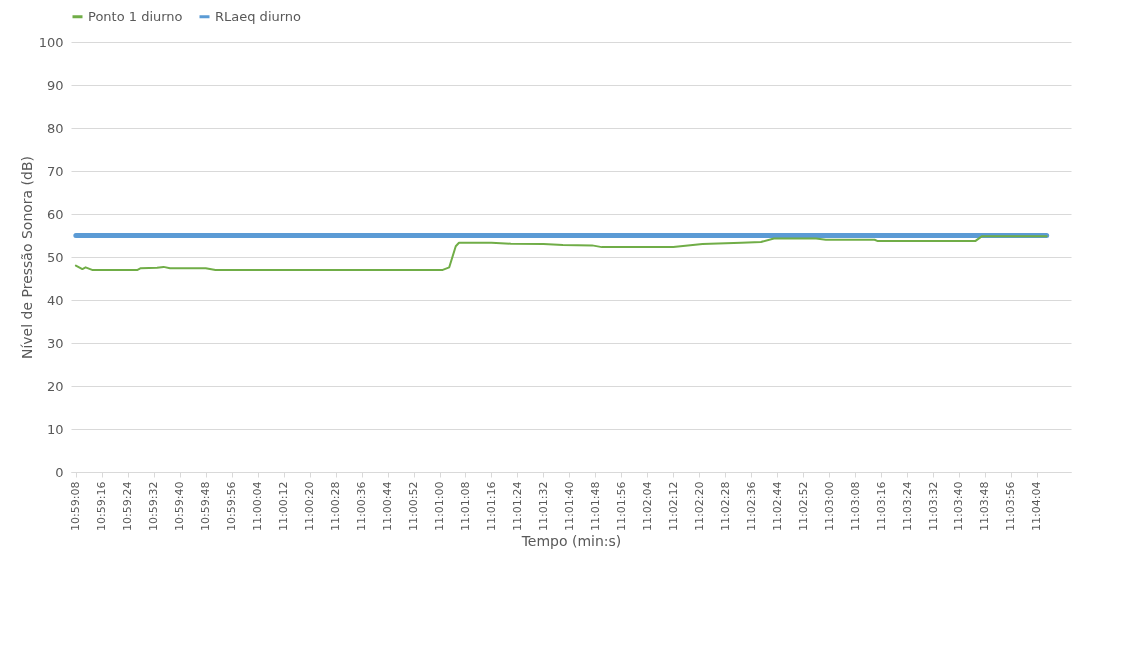 The height and width of the screenshot is (659, 1126). I want to click on y-tick-label: 40, so click(55, 300).